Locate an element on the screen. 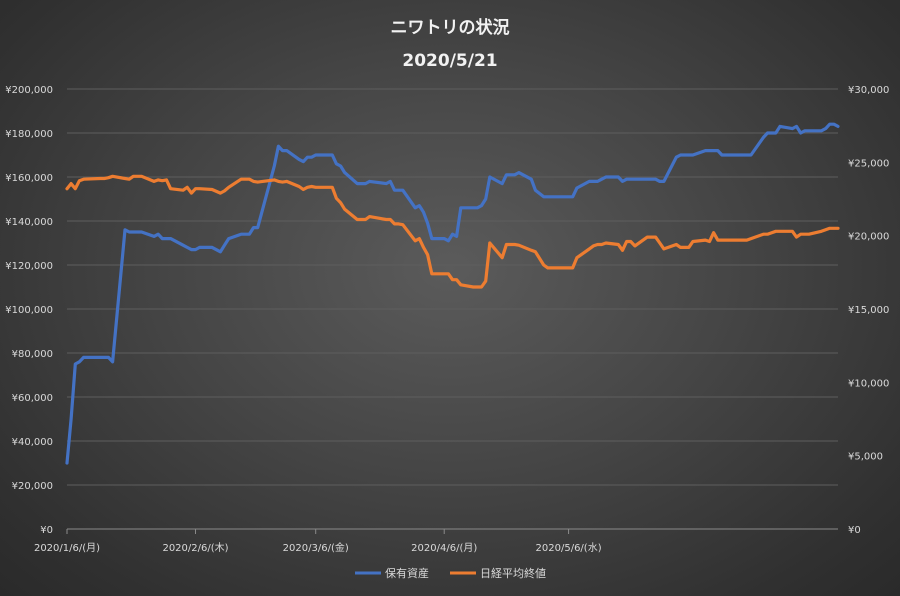  y-right-tick-label: ¥30,000 is located at coordinates (868, 90).